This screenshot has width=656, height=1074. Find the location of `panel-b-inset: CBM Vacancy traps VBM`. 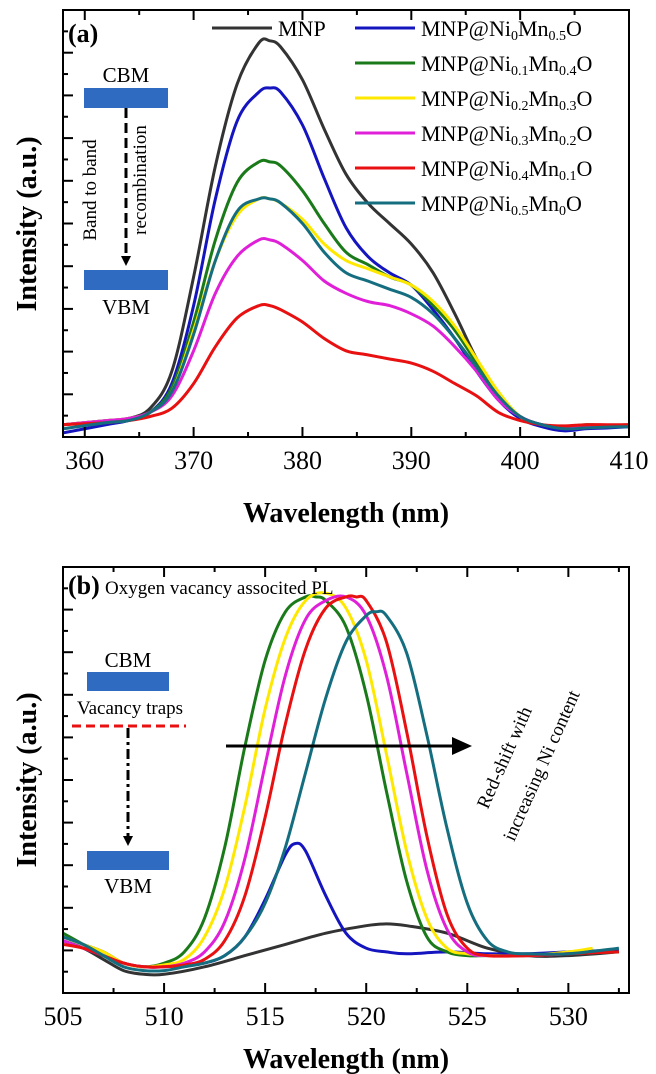

panel-b-inset: CBM Vacancy traps VBM is located at coordinates (129, 773).